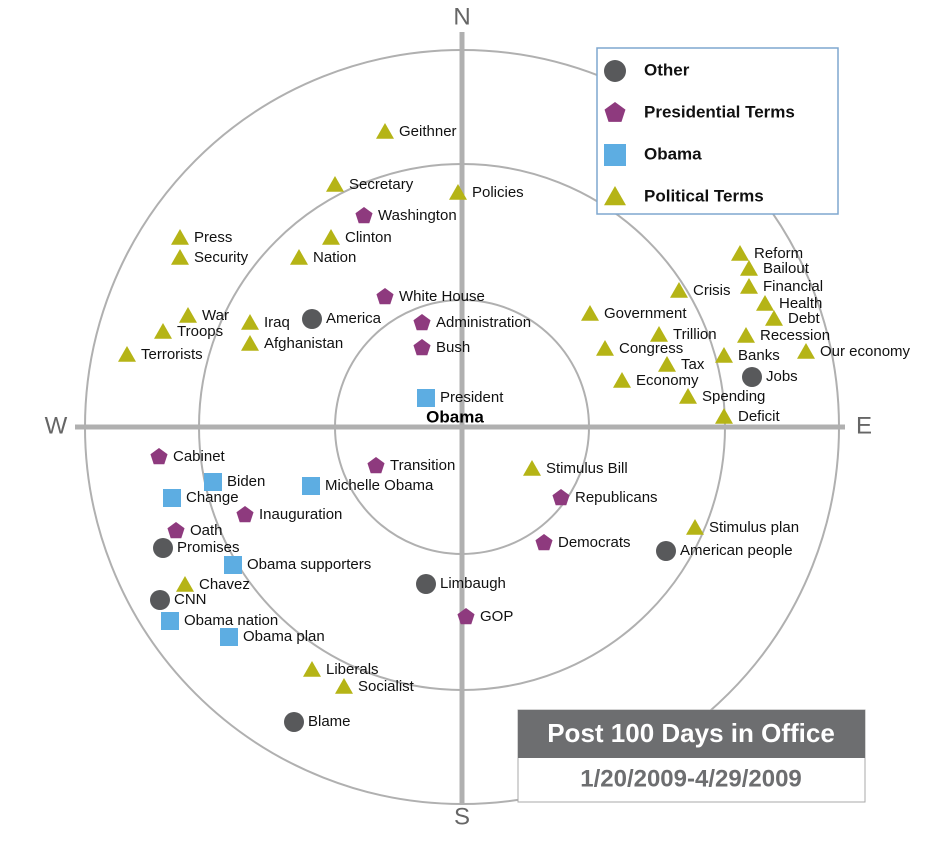 The width and height of the screenshot is (938, 847). What do you see at coordinates (212, 497) in the screenshot?
I see `point-label: Change` at bounding box center [212, 497].